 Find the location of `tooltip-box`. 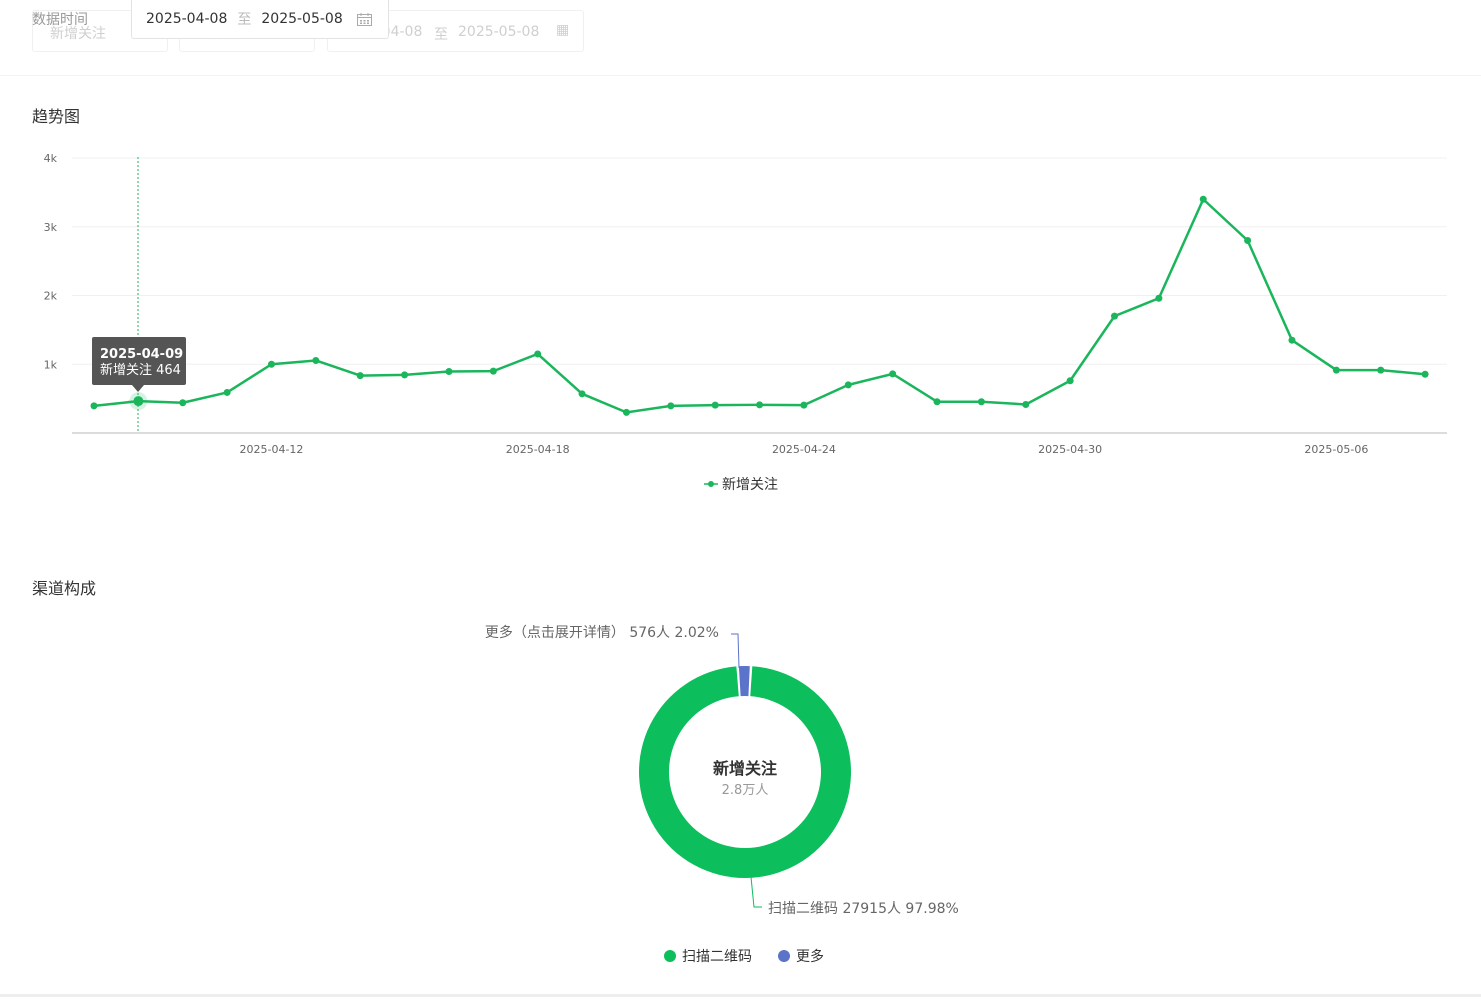

tooltip-box is located at coordinates (139, 361).